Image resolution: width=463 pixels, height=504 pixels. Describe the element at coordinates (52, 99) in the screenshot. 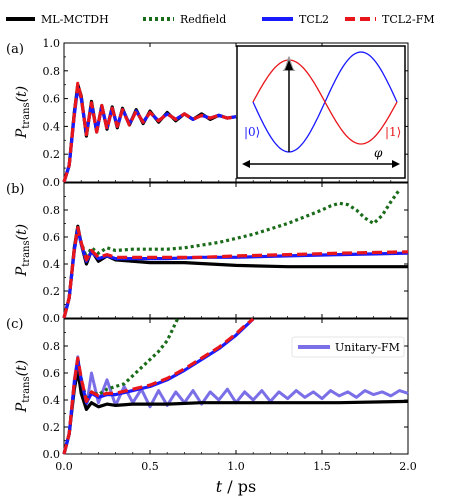

I see `y-tick-label-a: 0.6` at that location.